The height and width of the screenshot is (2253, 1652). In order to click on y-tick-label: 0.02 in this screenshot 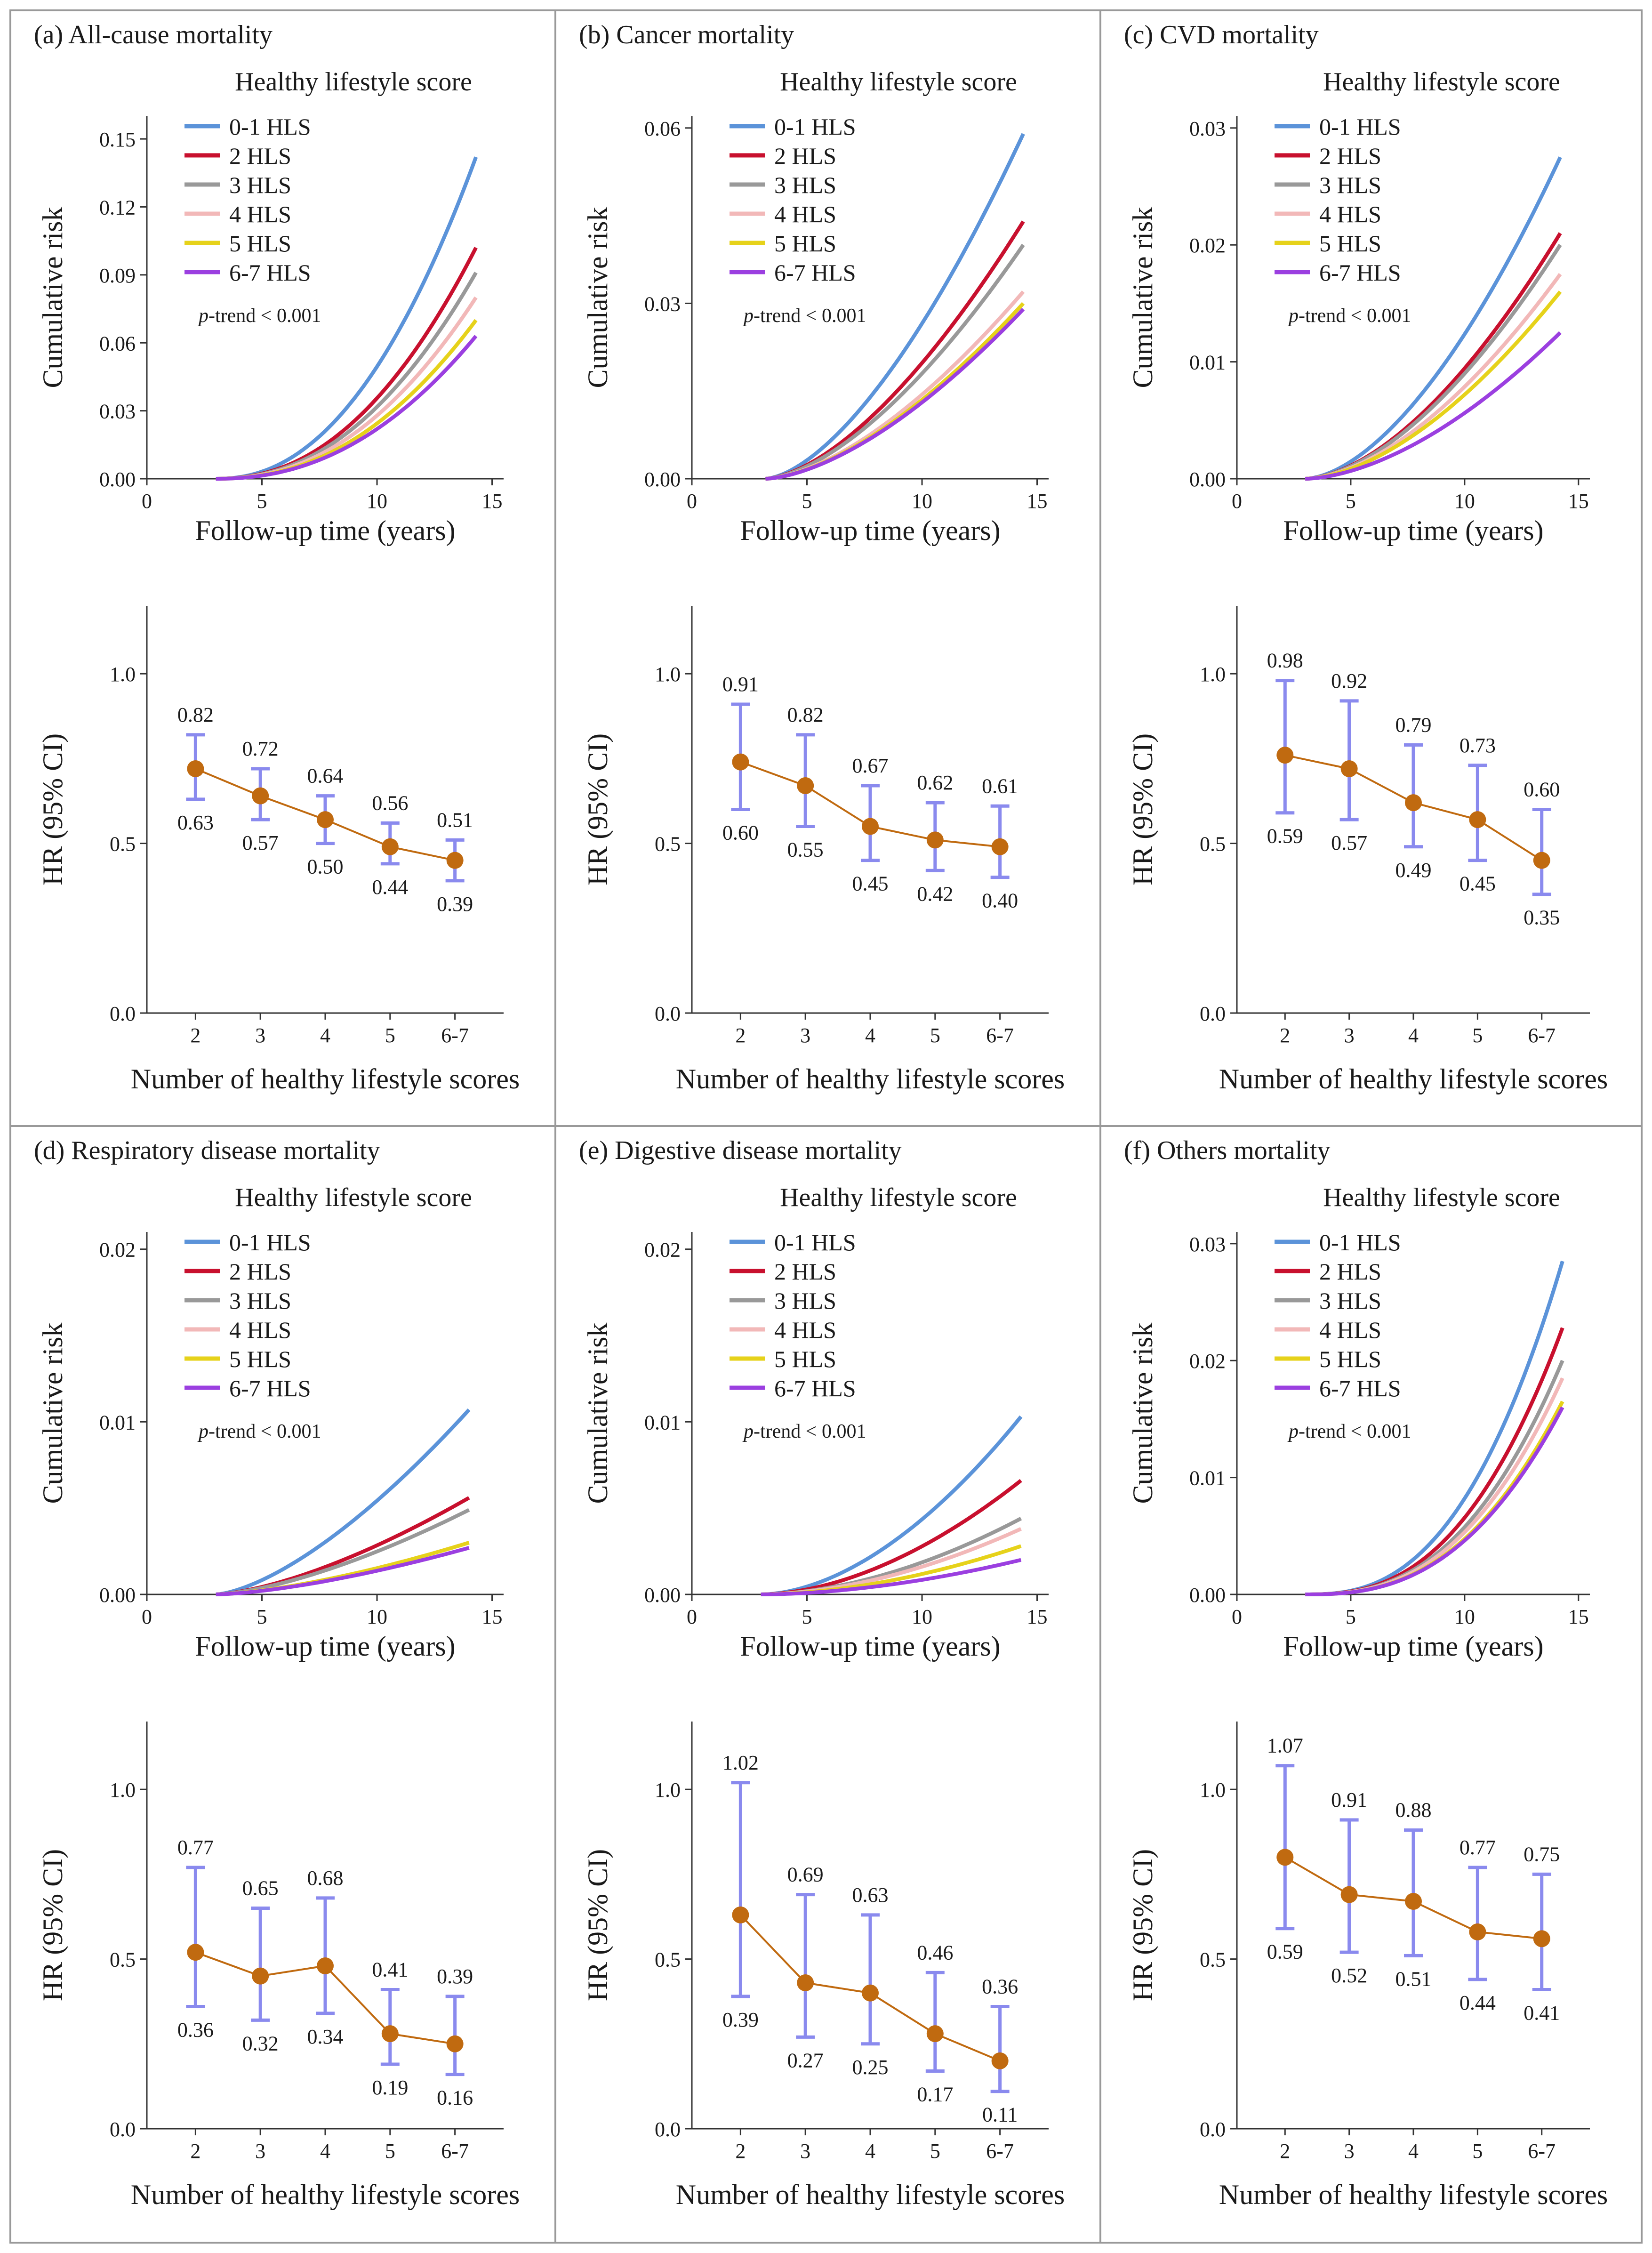, I will do `click(1207, 1361)`.